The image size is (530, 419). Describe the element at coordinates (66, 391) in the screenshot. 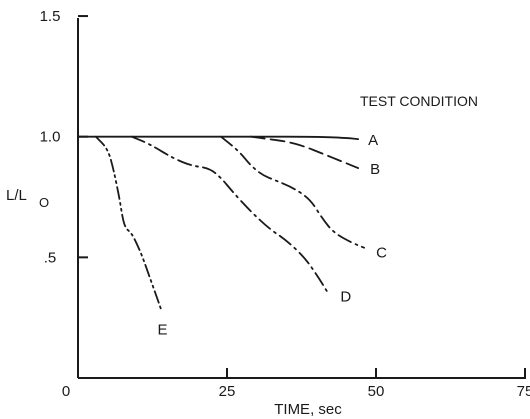

I see `x-tick-label: 0` at that location.